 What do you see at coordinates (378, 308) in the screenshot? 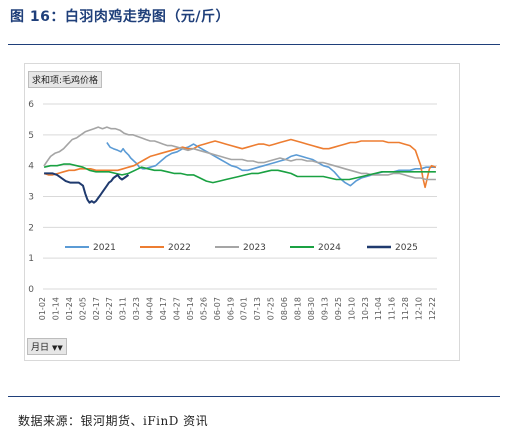
I see `x-tick-label: 11-04` at bounding box center [378, 308].